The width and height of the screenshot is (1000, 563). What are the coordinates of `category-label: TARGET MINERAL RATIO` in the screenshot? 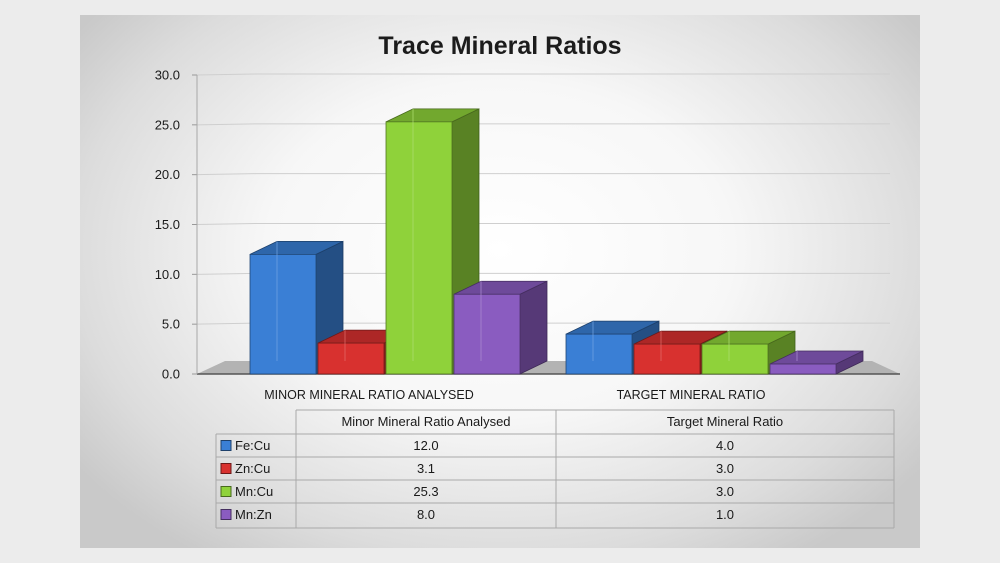 It's located at (691, 395).